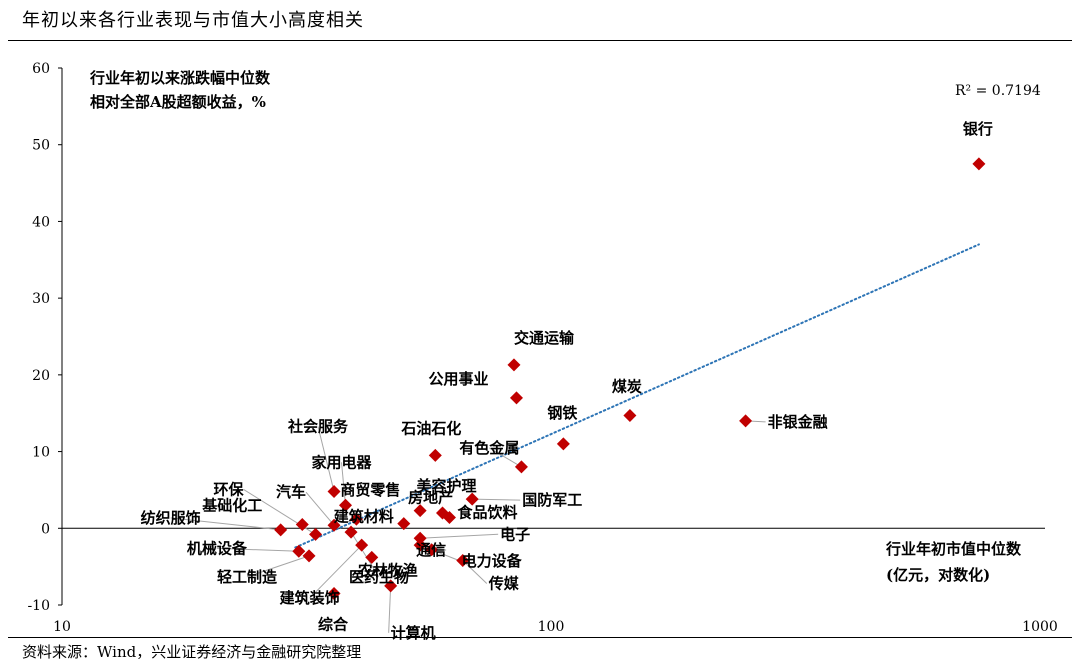 Image resolution: width=1080 pixels, height=665 pixels. What do you see at coordinates (458, 379) in the screenshot?
I see `point-label-4: 公用事业` at bounding box center [458, 379].